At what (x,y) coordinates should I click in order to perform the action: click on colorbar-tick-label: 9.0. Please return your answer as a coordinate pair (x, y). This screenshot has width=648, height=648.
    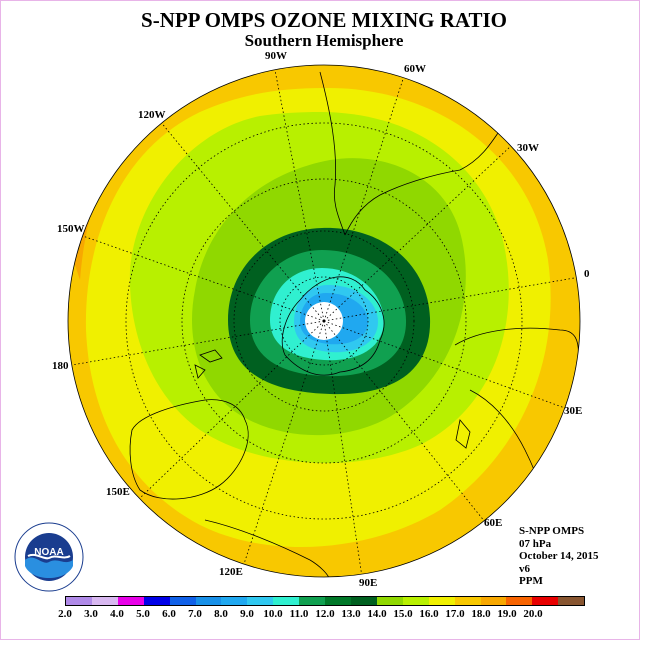
    Looking at the image, I should click on (247, 614).